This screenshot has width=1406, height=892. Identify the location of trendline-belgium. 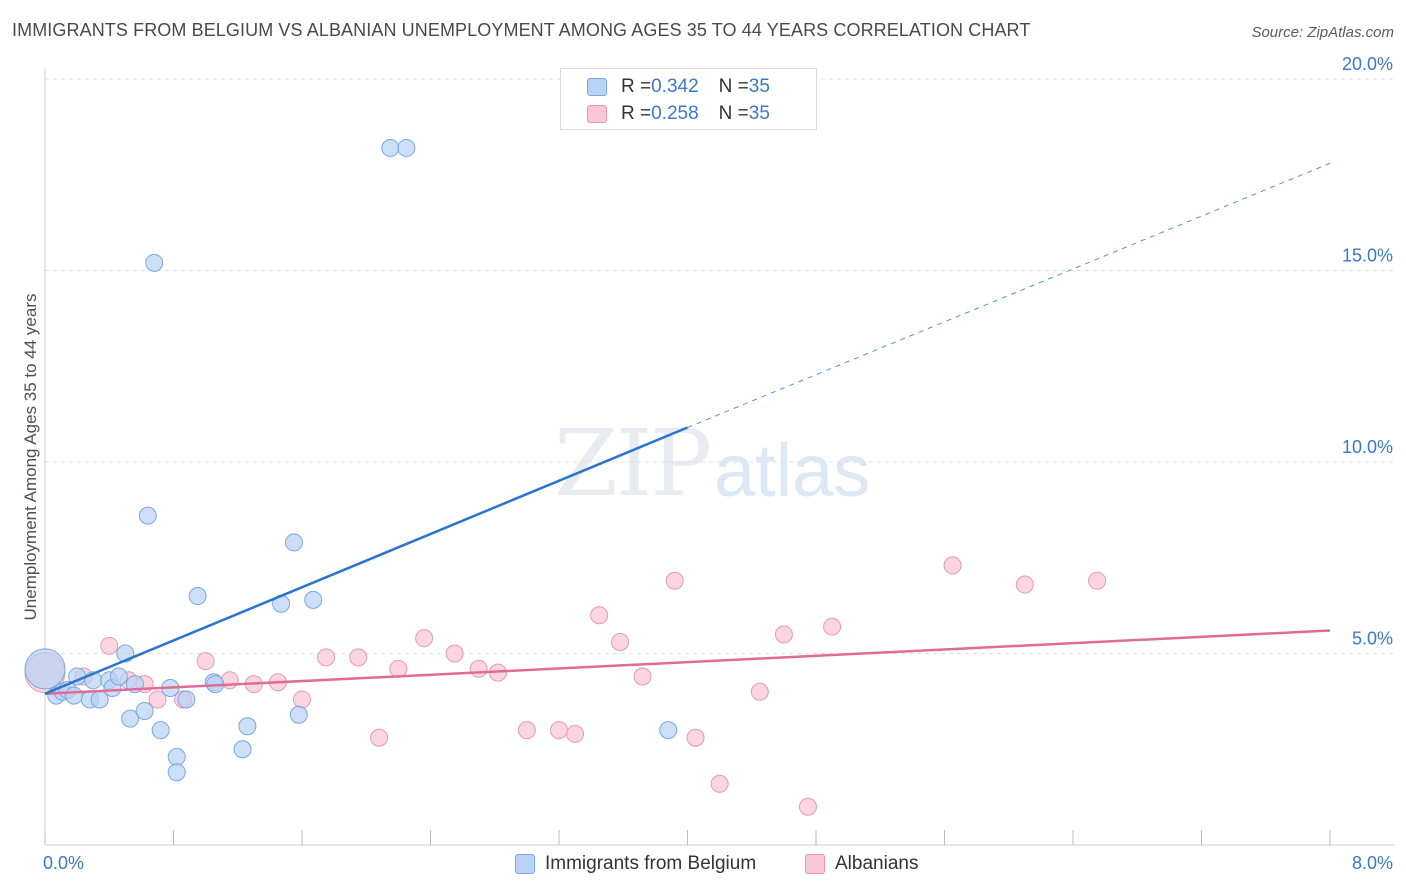
(366, 560).